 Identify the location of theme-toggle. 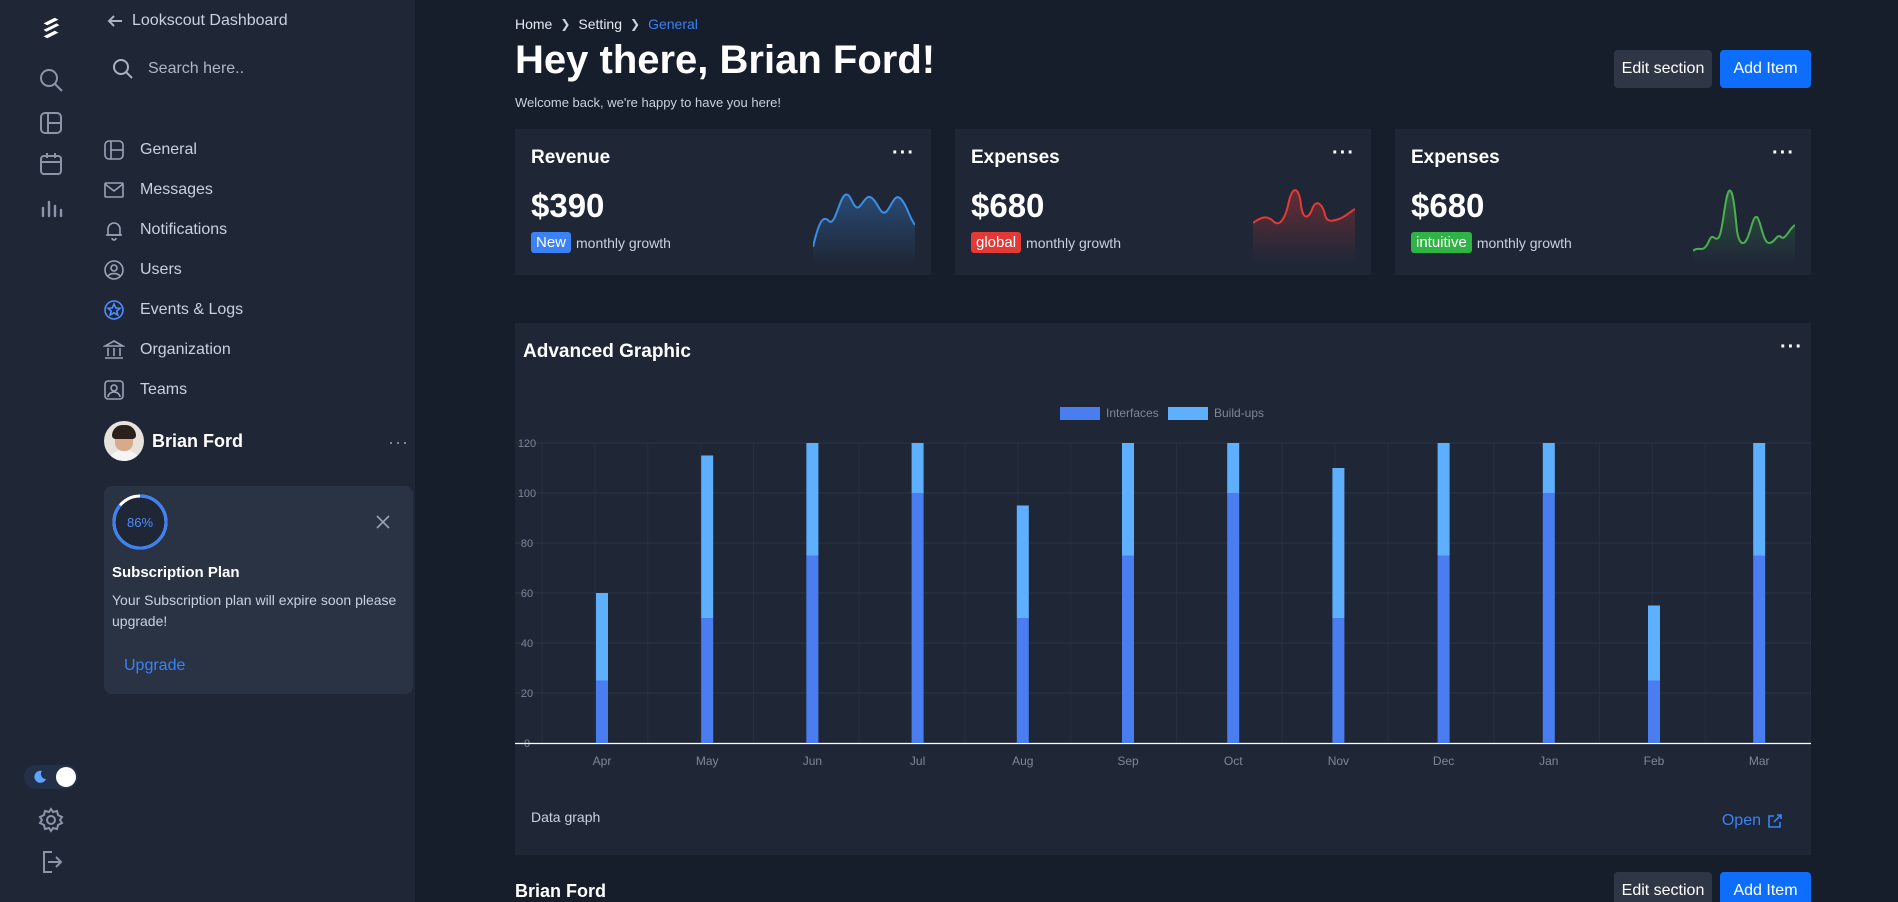
(51, 777).